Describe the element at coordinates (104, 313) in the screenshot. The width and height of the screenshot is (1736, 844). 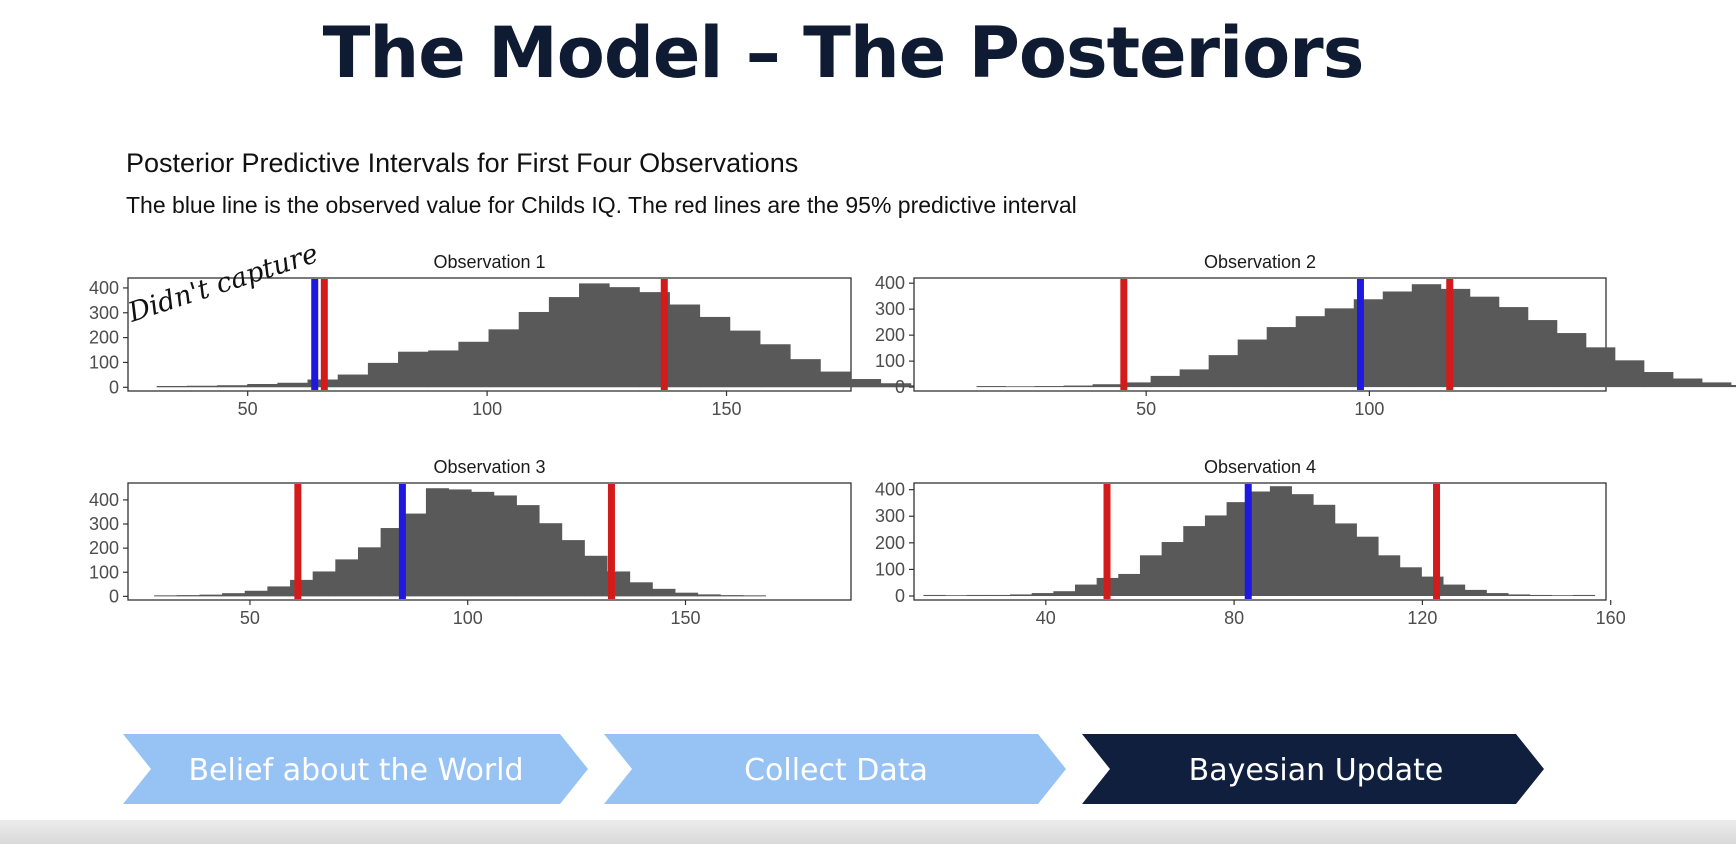
I see `panel-1-y-tick-label: 300` at that location.